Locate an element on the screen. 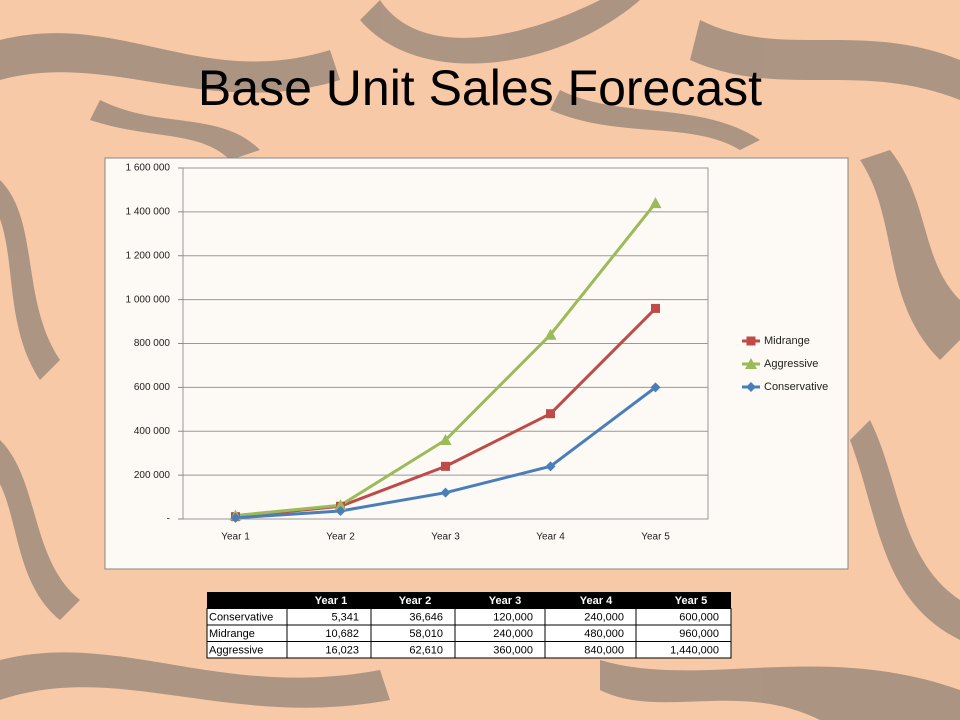  table-header: Year 2 is located at coordinates (415, 601).